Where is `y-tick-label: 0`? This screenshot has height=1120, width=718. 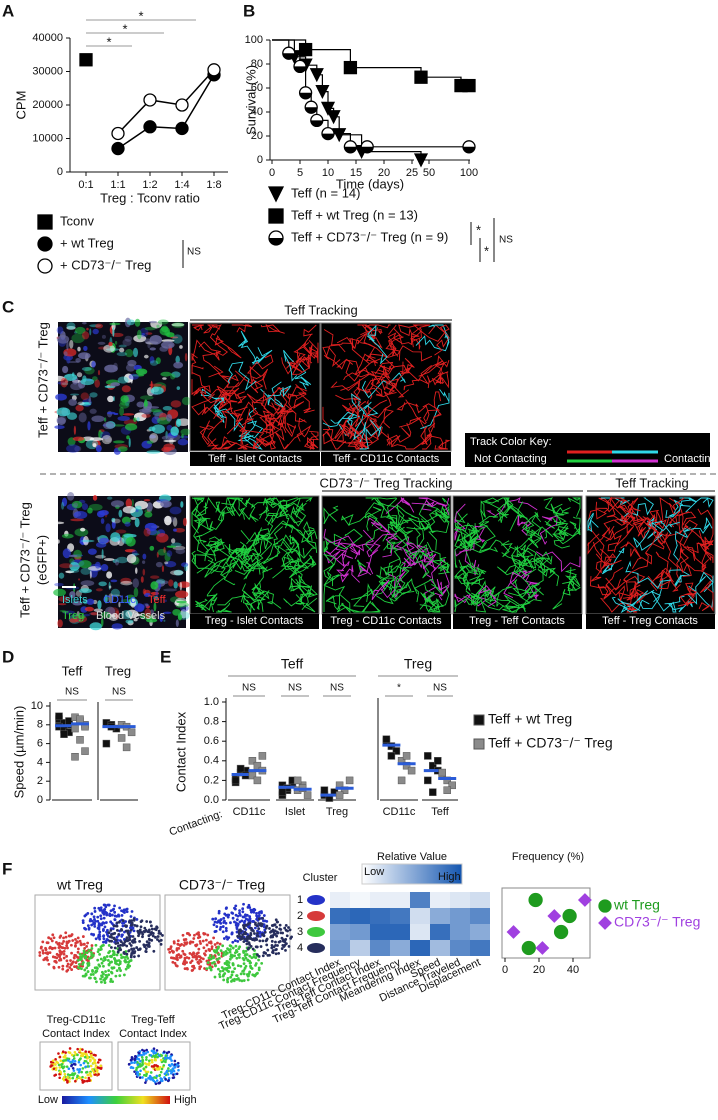
y-tick-label: 0 is located at coordinates (60, 172).